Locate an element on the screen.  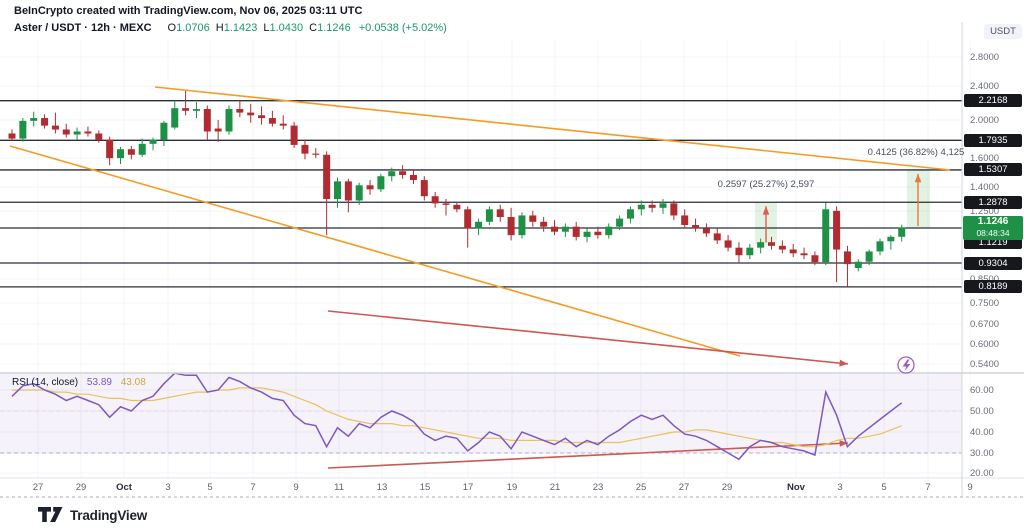
time-tick: Nov is located at coordinates (796, 487).